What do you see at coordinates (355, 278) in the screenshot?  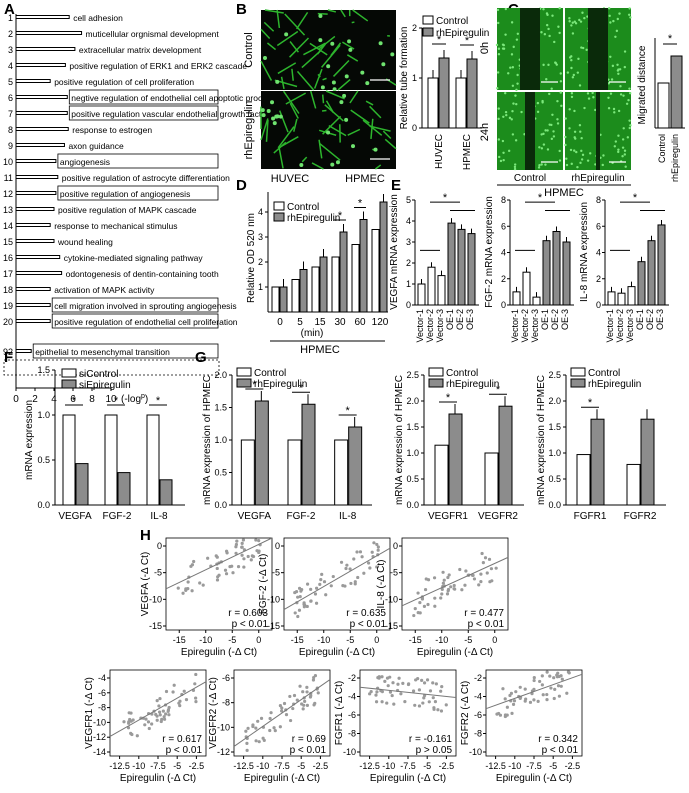 I see `panelD-bar-control` at bounding box center [355, 278].